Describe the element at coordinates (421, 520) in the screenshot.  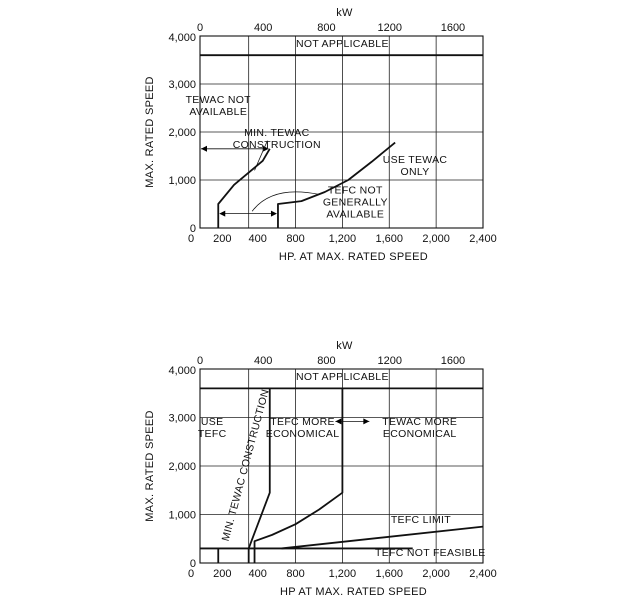
I see `annotation-label: TEFC LIMIT` at that location.